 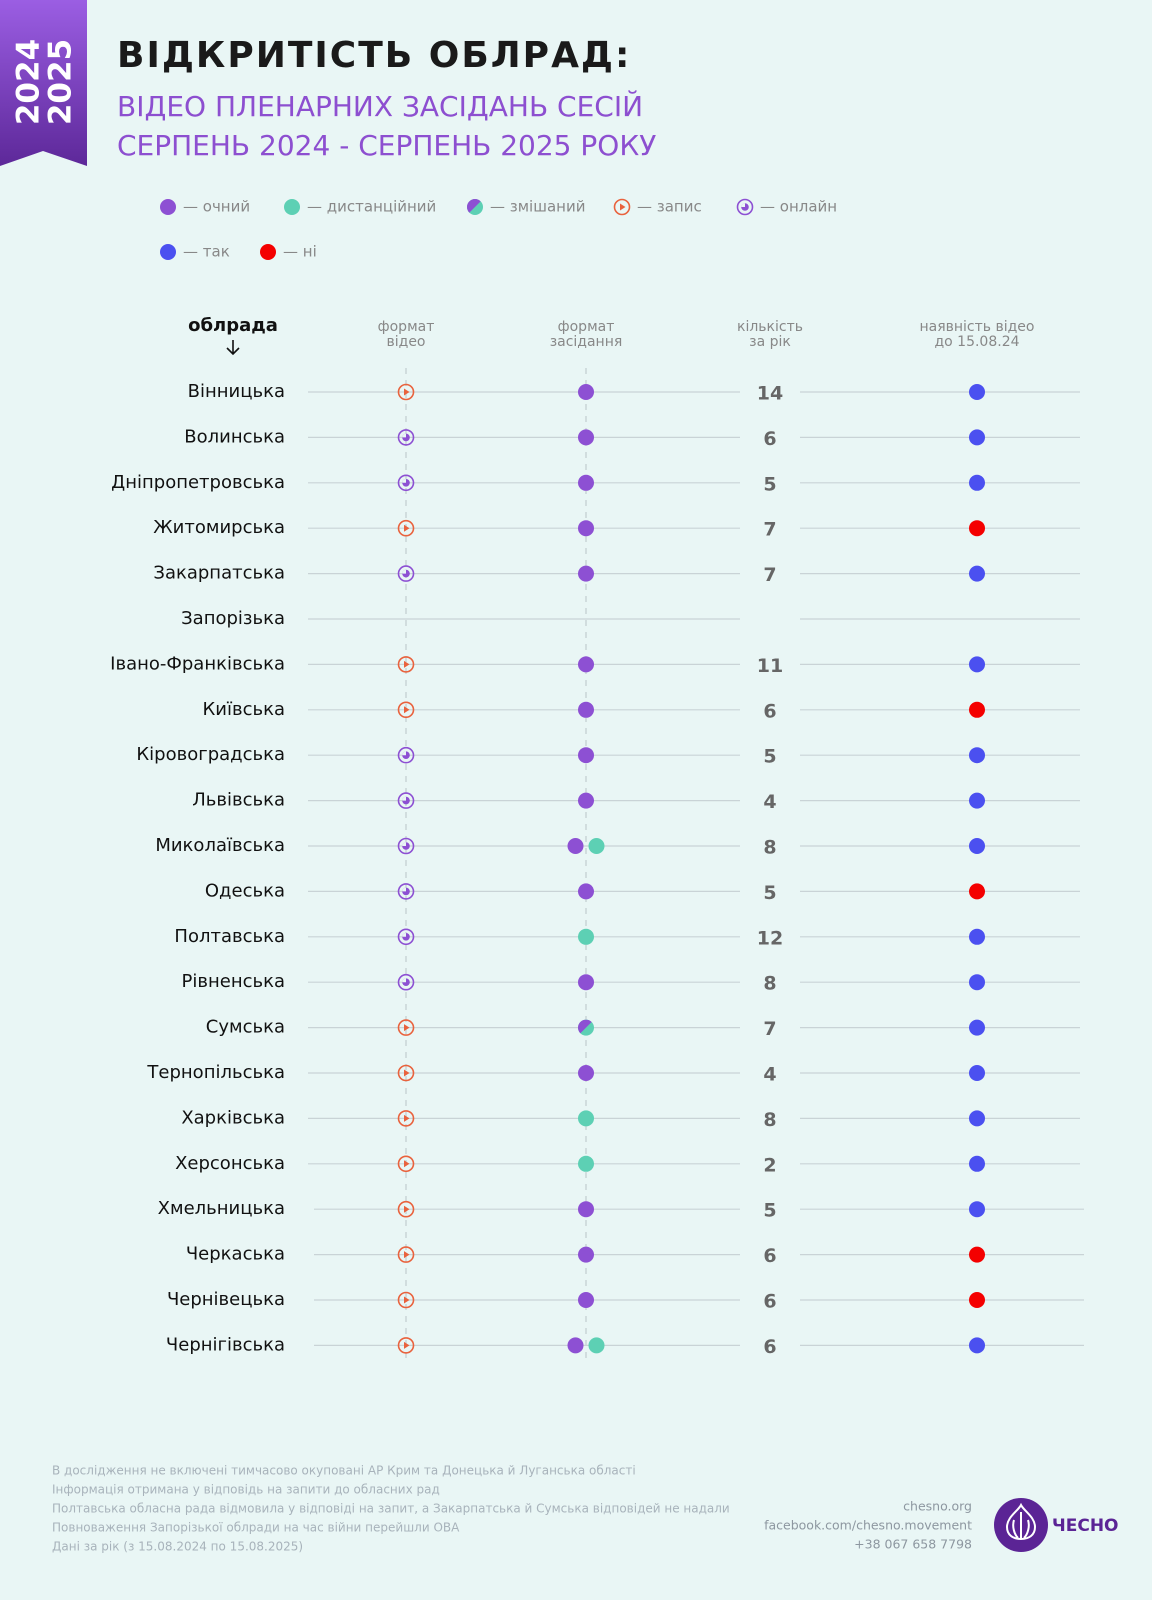 What do you see at coordinates (1085, 1526) in the screenshot?
I see `logo-text: ЧЕСНО` at bounding box center [1085, 1526].